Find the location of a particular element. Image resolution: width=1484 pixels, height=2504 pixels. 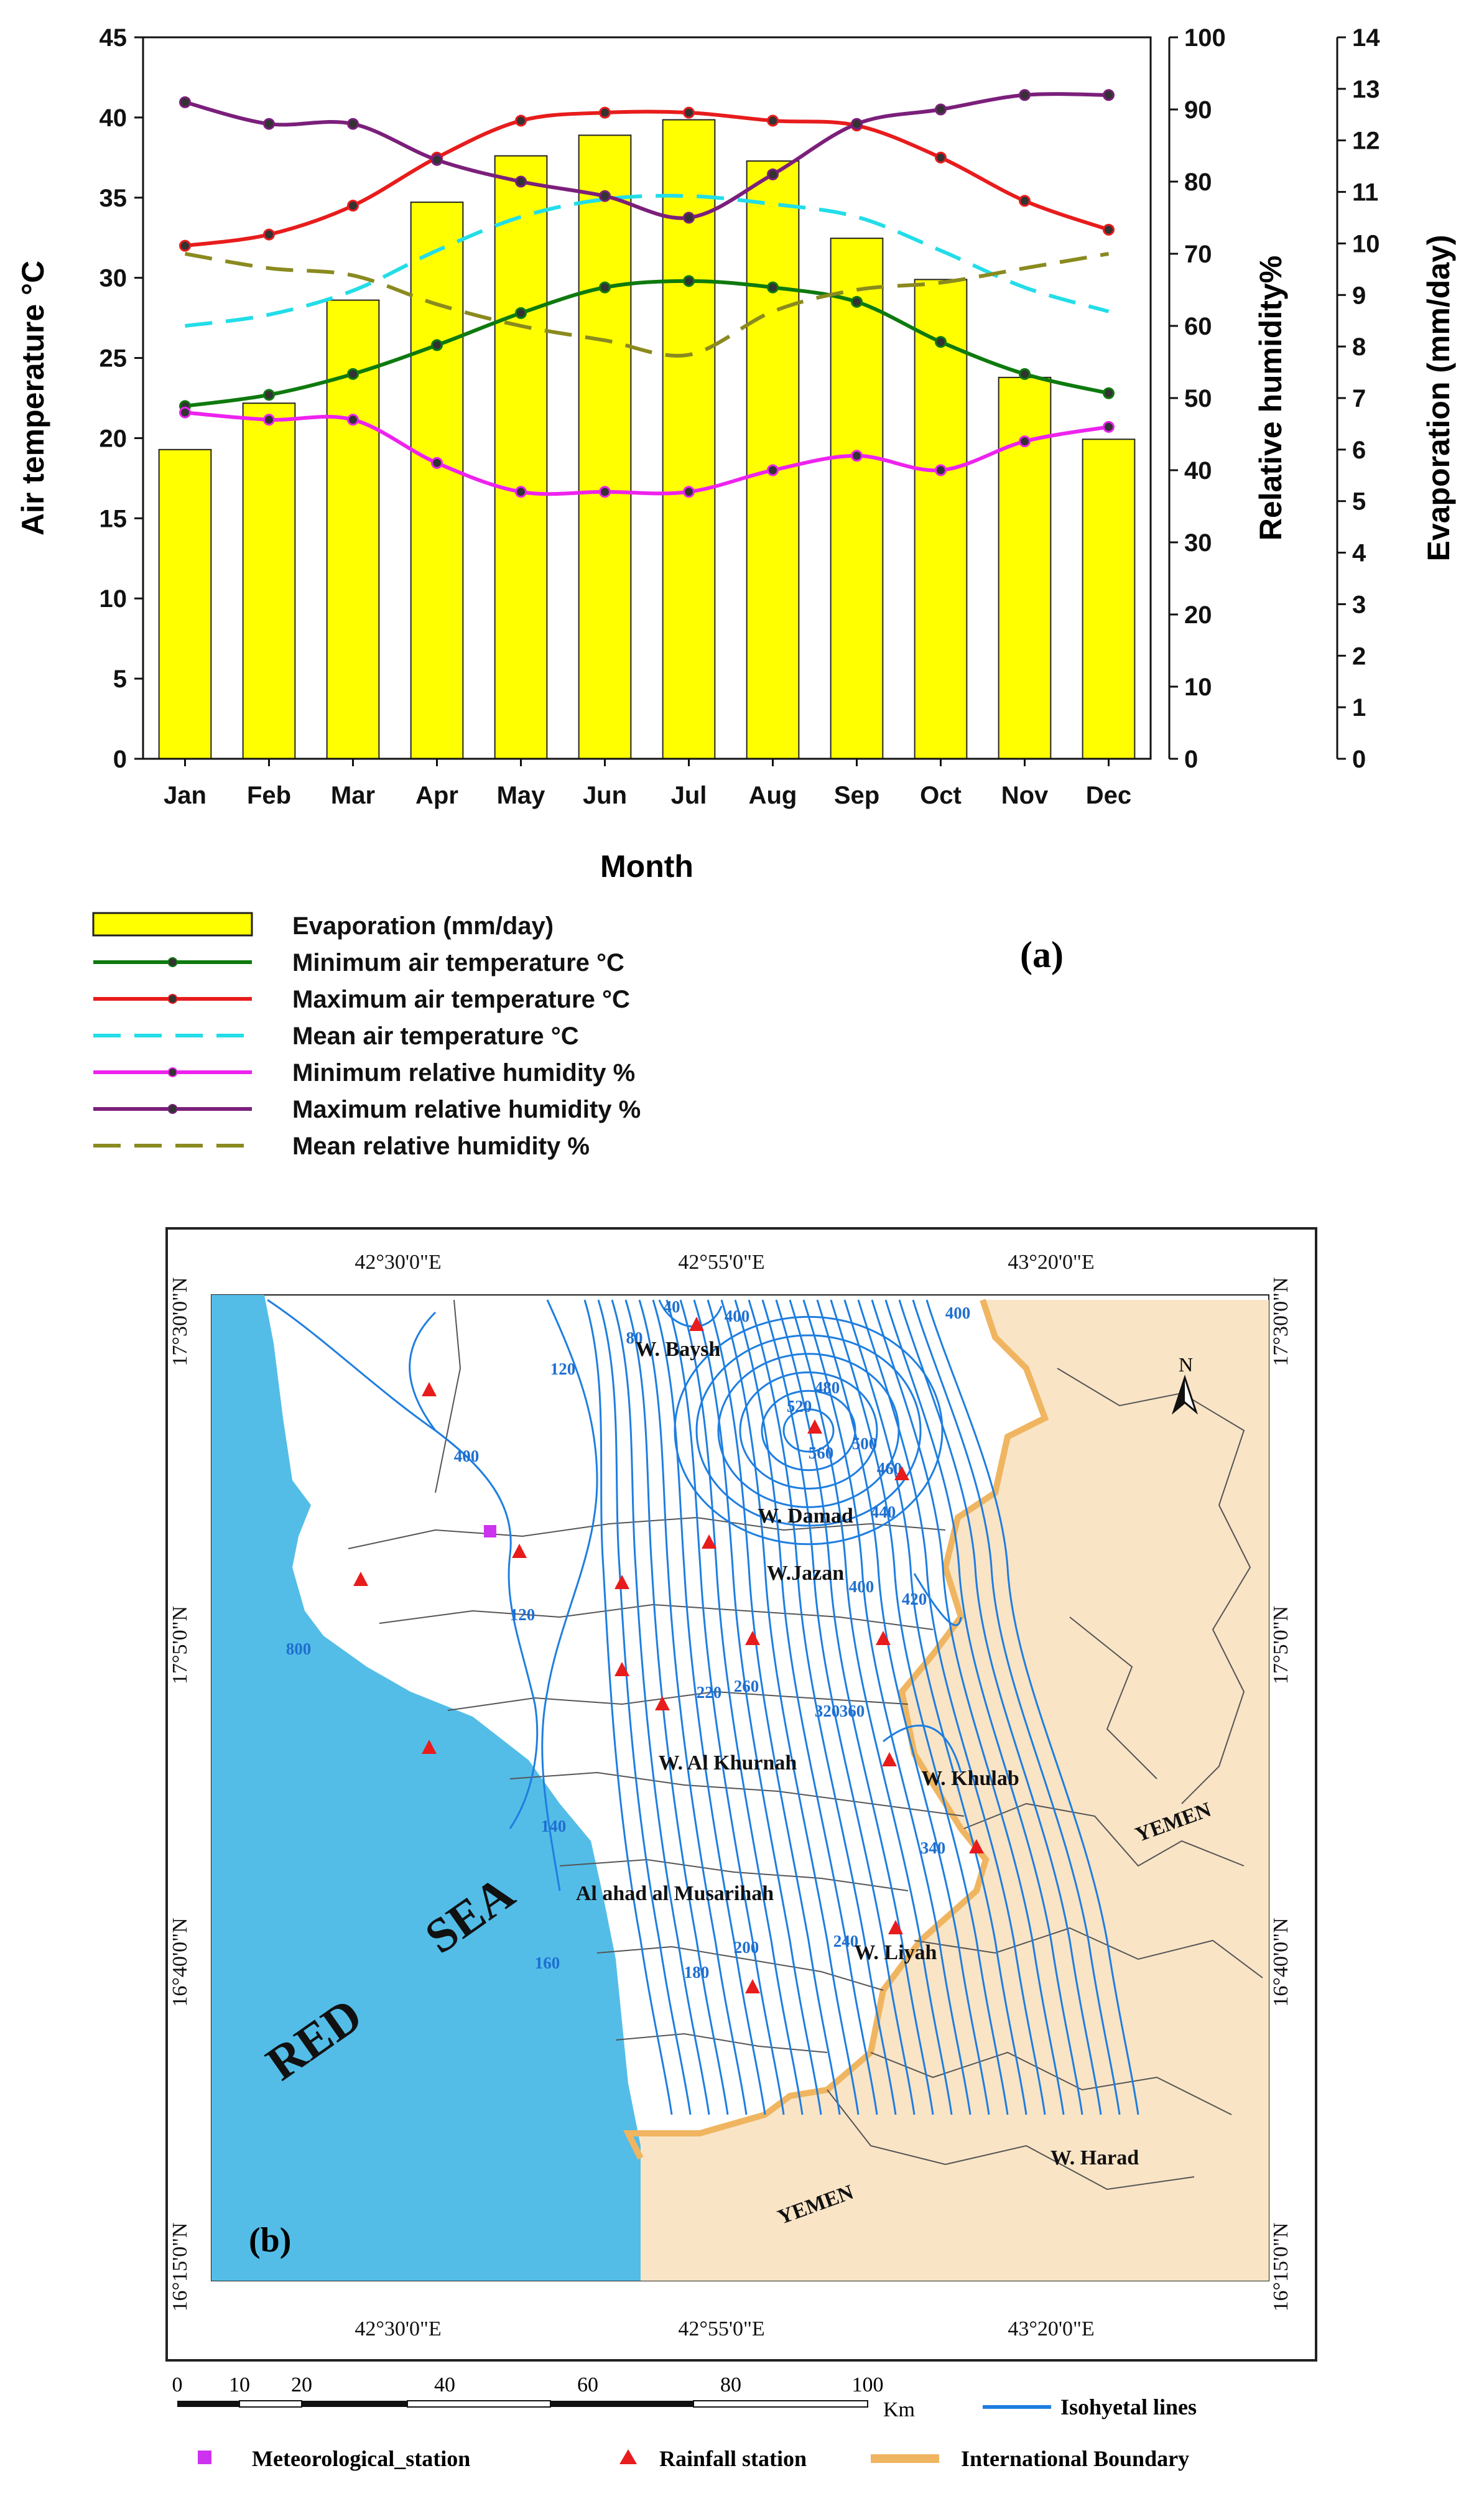

y3-tick-label: 4 is located at coordinates (1359, 553).